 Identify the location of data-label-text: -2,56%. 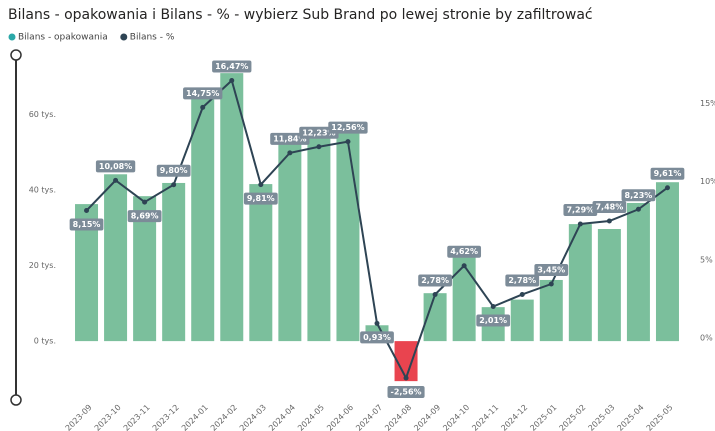
(406, 391).